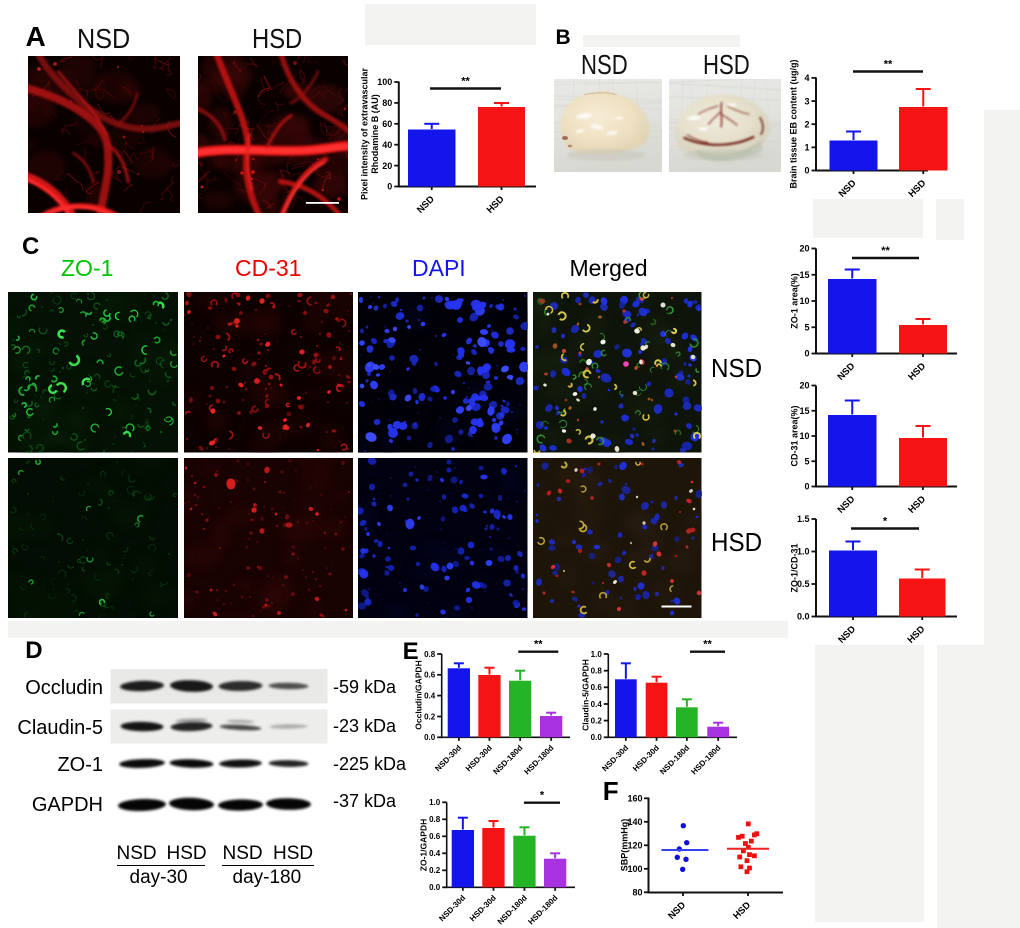  Describe the element at coordinates (634, 846) in the screenshot. I see `svg-text: 120` at that location.